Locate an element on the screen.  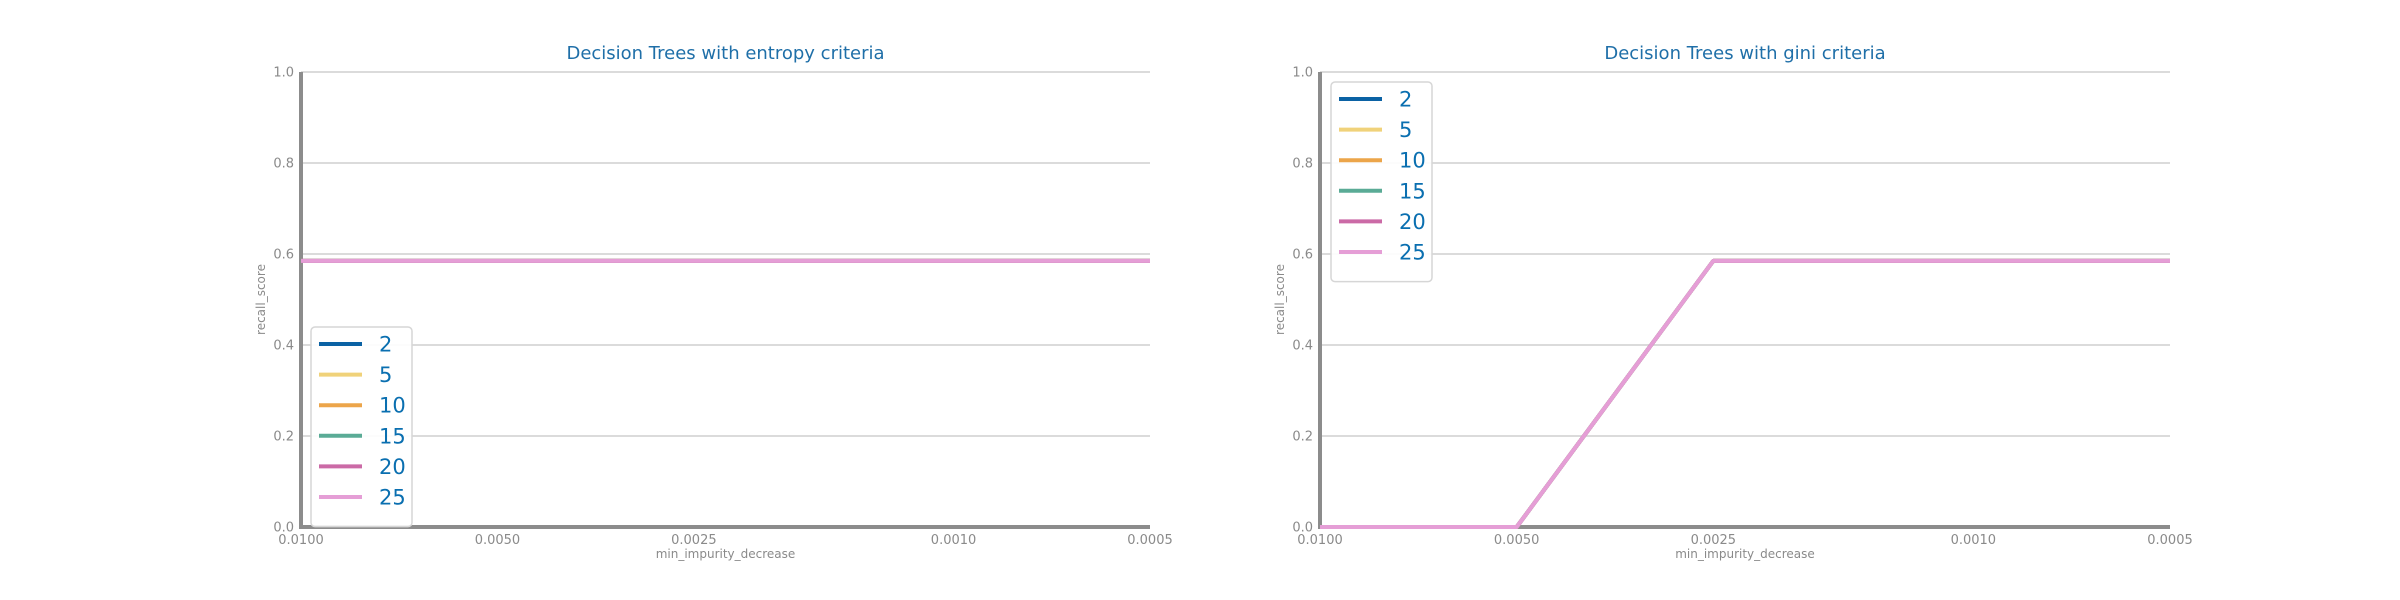
chart-title: Decision Trees with gini criteria is located at coordinates (1744, 53).